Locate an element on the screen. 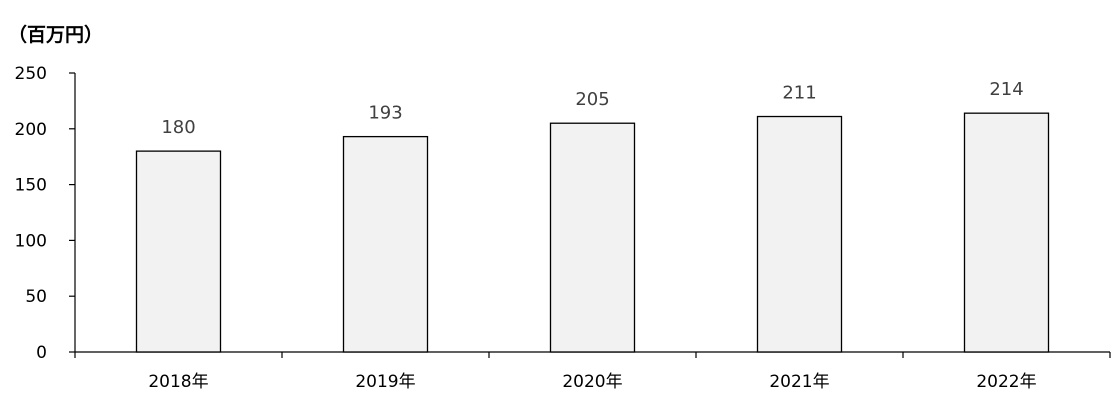 The width and height of the screenshot is (1113, 393). x-tick-label: 2021年 is located at coordinates (799, 382).